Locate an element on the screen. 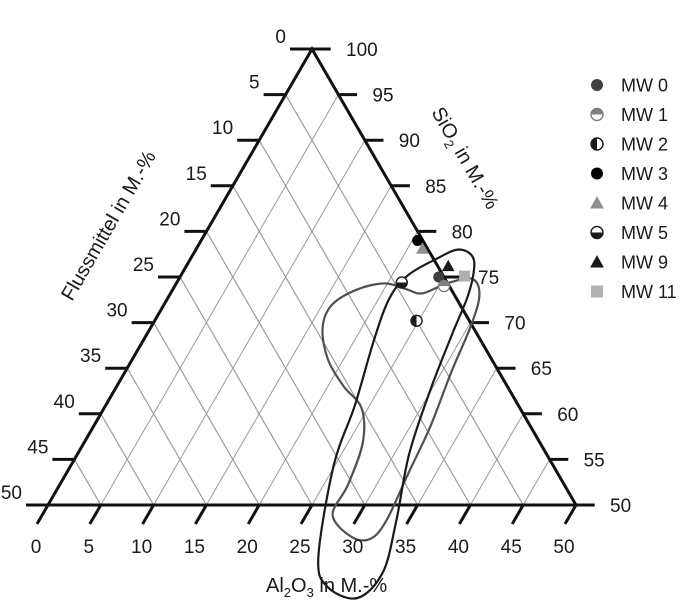 The width and height of the screenshot is (694, 604). right-tick-label: 70 is located at coordinates (514, 324).